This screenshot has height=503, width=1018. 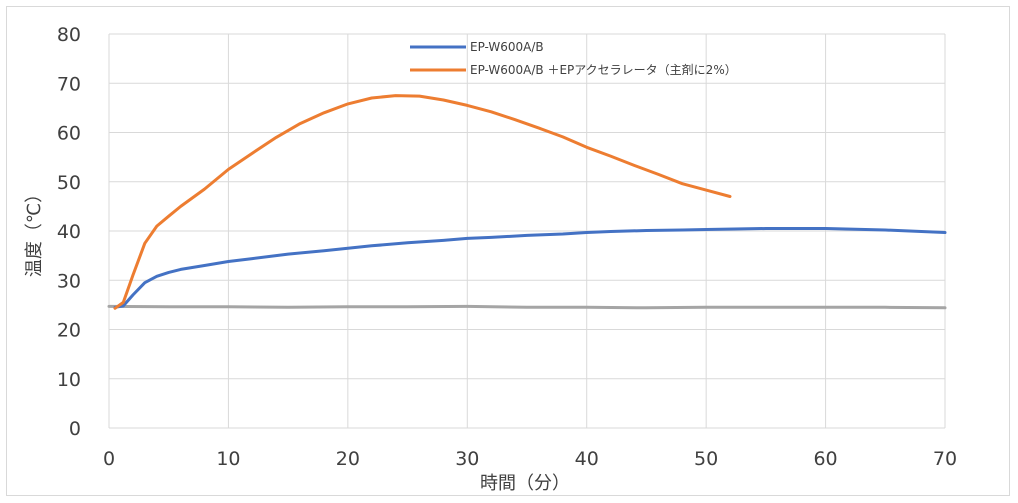 What do you see at coordinates (75, 429) in the screenshot?
I see `y-tick-label: 0` at bounding box center [75, 429].